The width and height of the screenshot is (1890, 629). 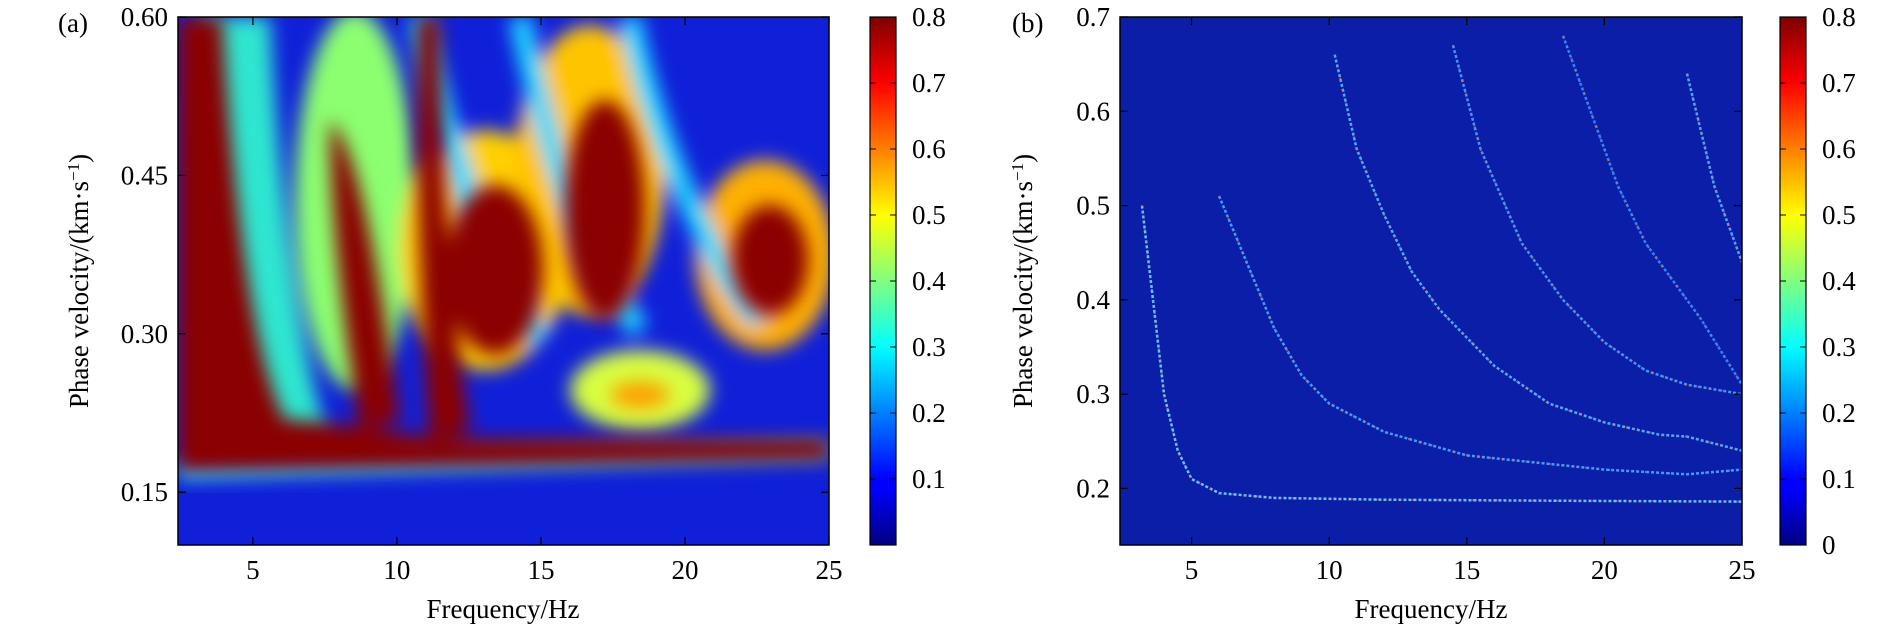 I want to click on heatmap-a-red-lobe-17hz, so click(x=605, y=210).